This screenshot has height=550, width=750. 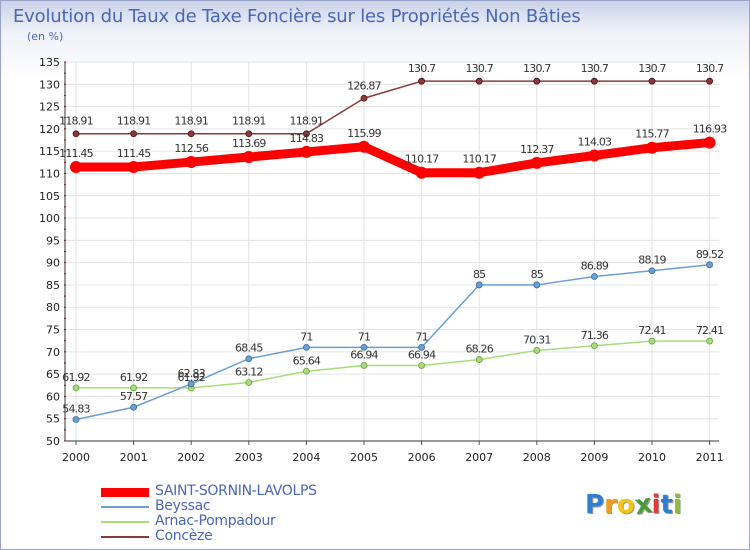 I want to click on data-label: 126.87, so click(x=364, y=85).